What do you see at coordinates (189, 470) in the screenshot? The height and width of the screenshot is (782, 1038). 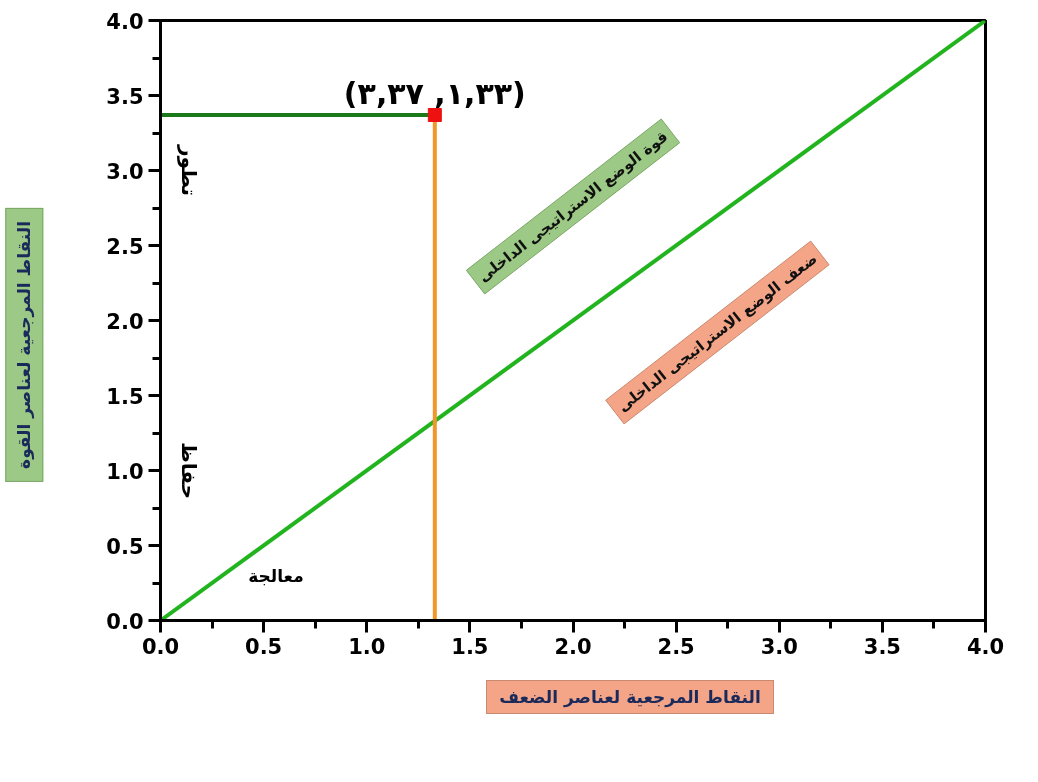 I see `annotation: حفاظ` at bounding box center [189, 470].